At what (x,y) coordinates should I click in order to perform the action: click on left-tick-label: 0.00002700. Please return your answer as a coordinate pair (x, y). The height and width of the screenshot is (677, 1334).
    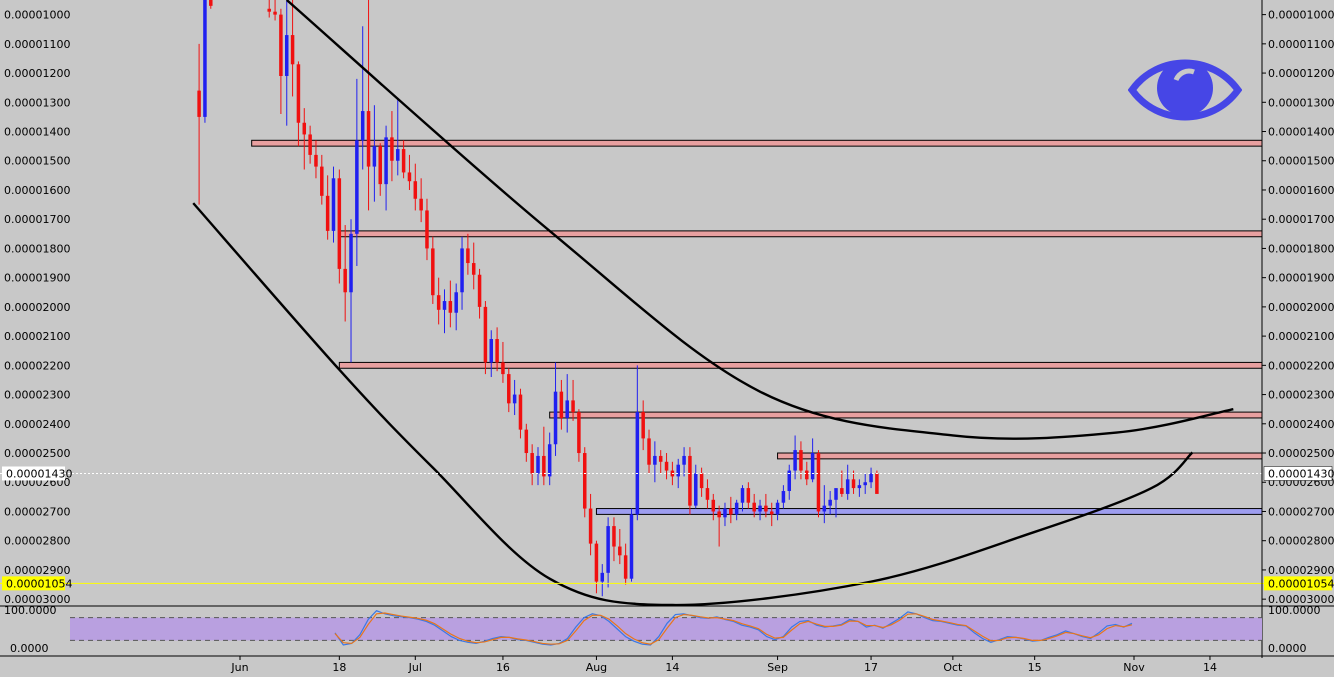
    Looking at the image, I should click on (37, 511).